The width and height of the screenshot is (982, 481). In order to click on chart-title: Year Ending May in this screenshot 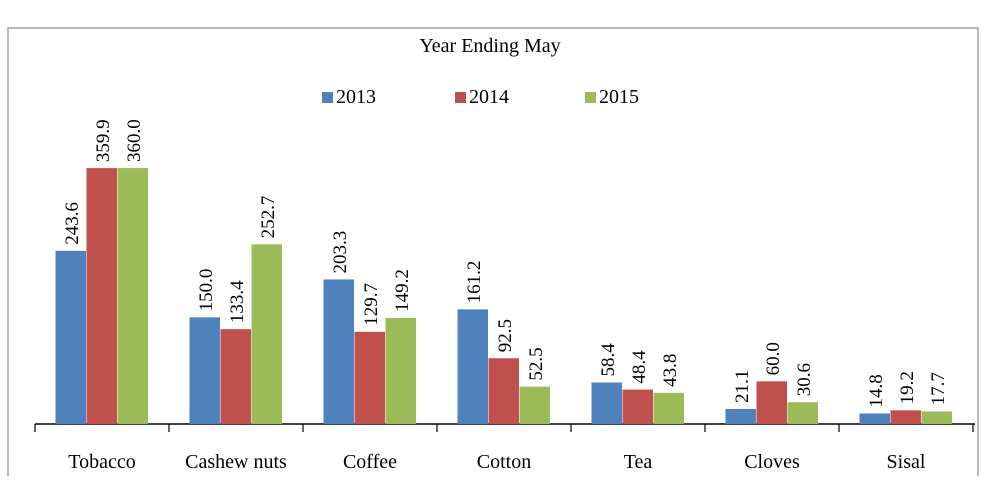, I will do `click(489, 46)`.